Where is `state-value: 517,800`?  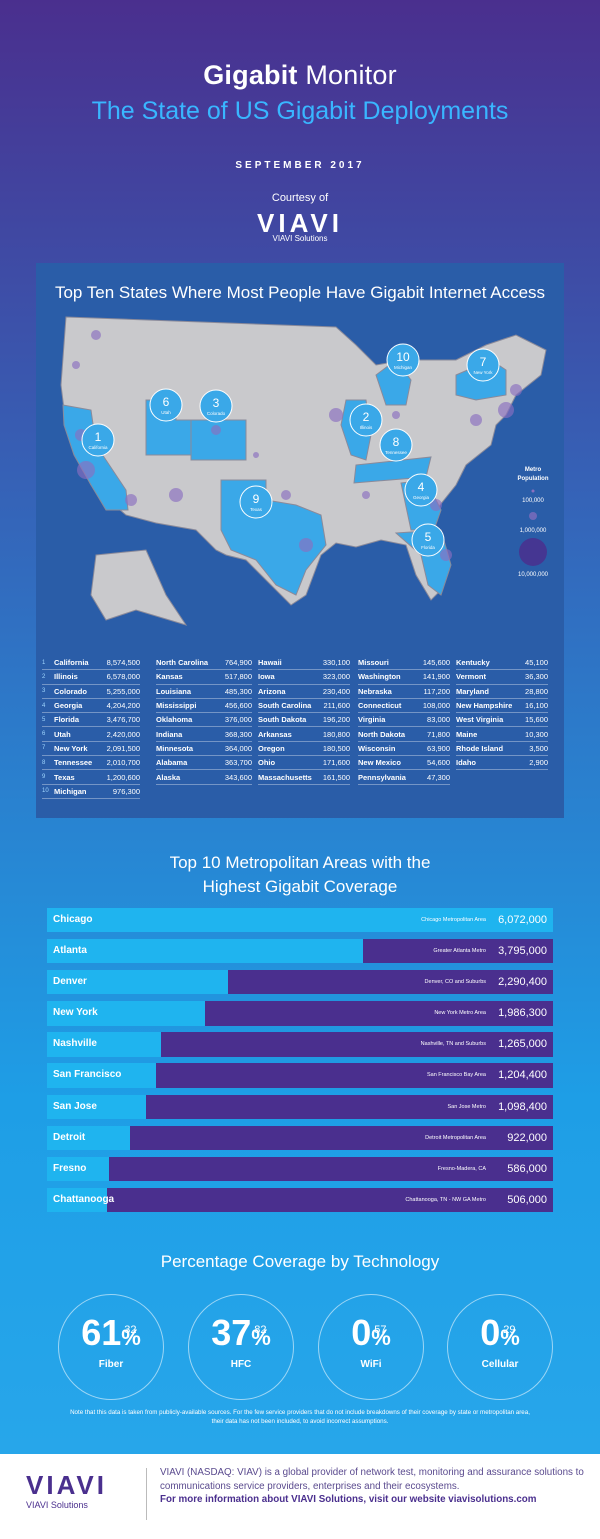 state-value: 517,800 is located at coordinates (238, 677).